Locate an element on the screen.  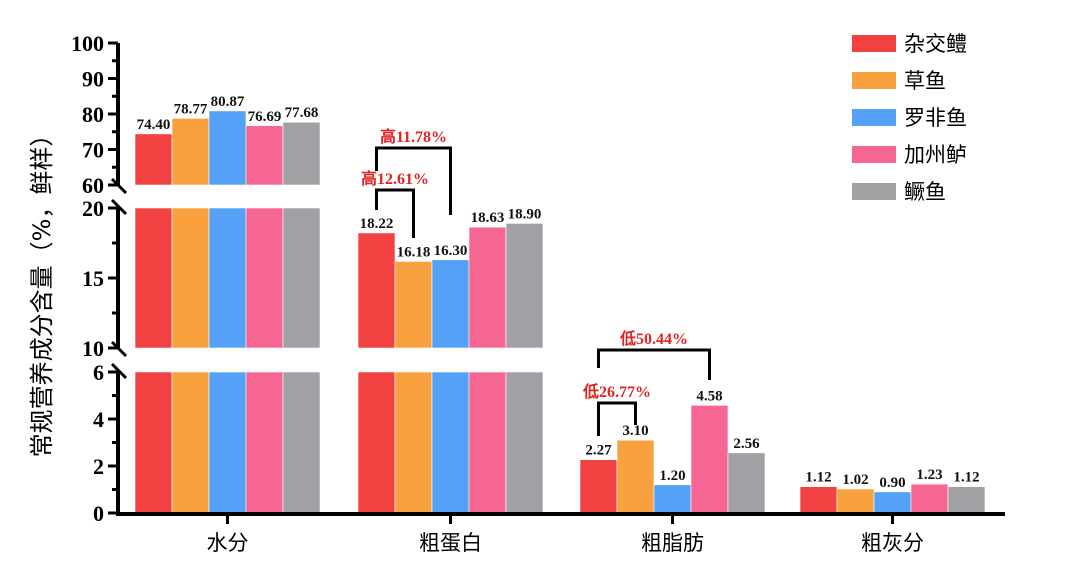
data-label: 2.27 is located at coordinates (598, 451).